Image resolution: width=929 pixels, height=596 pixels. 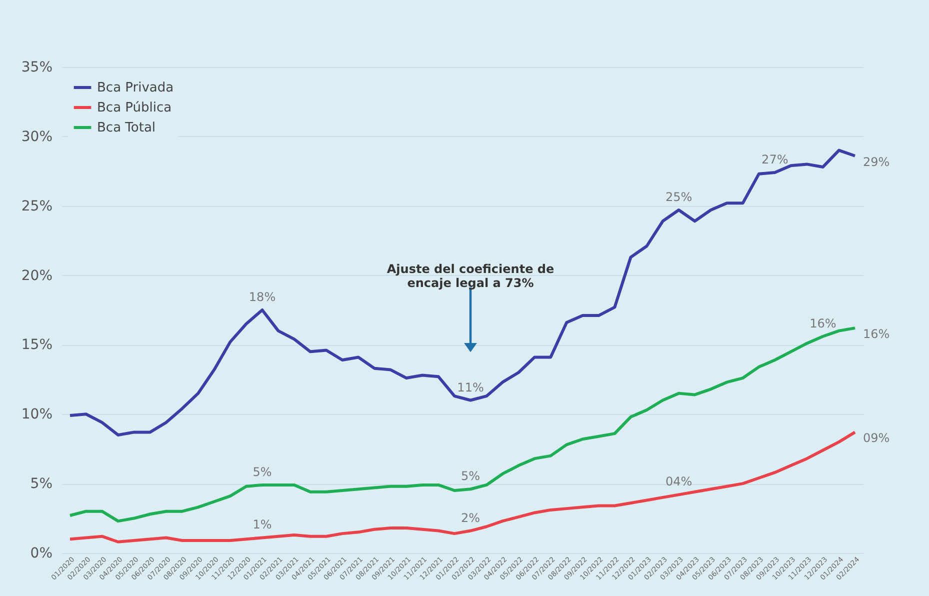 I want to click on data-label: 27%, so click(x=775, y=159).